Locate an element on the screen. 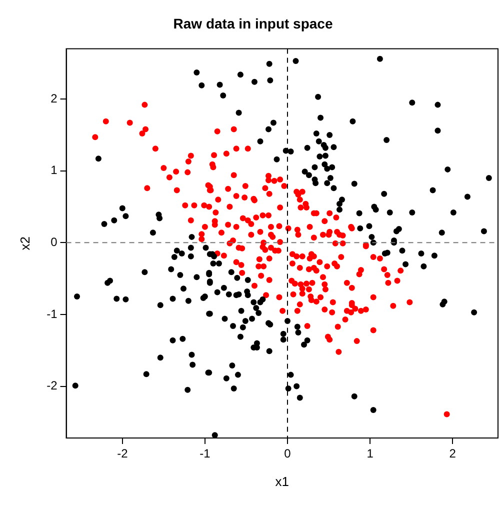 This screenshot has height=506, width=504. x-tick-label: 0 is located at coordinates (288, 453).